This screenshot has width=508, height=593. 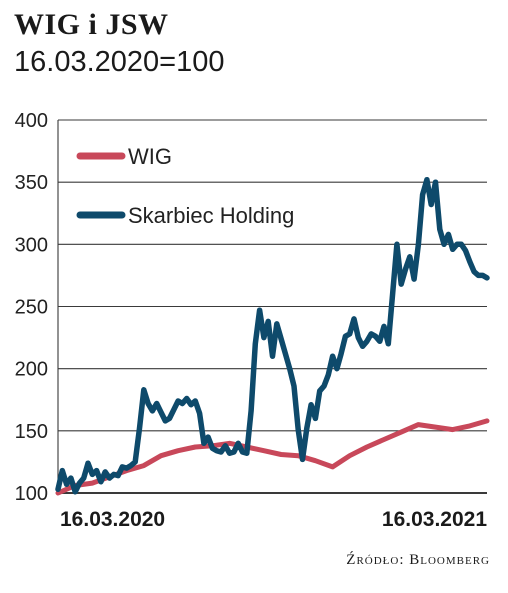 What do you see at coordinates (31, 370) in the screenshot?
I see `y-tick-label: 200` at bounding box center [31, 370].